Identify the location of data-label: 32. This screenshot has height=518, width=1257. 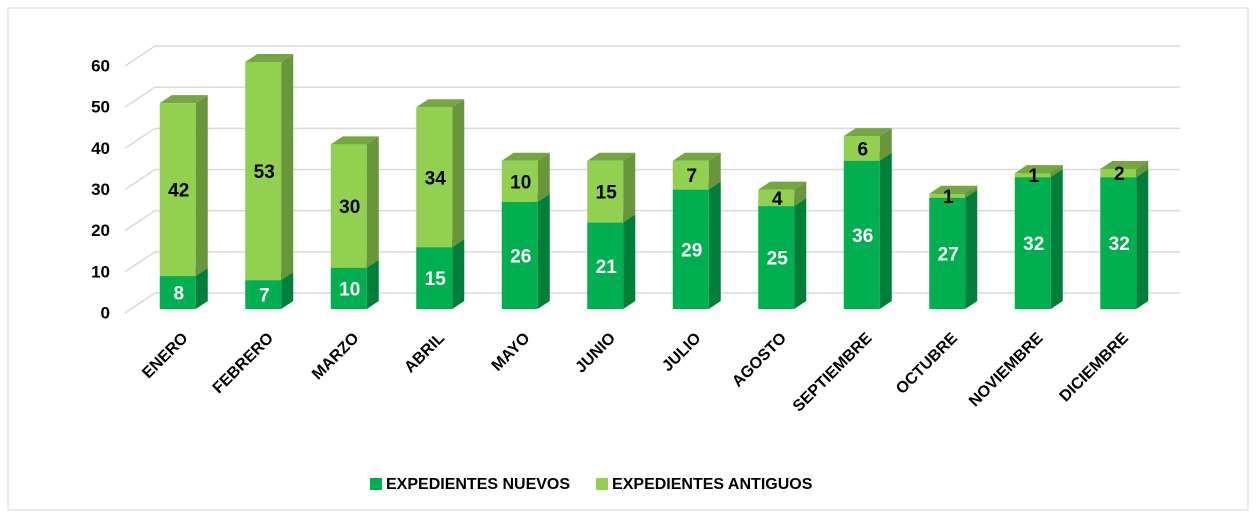
(1033, 244).